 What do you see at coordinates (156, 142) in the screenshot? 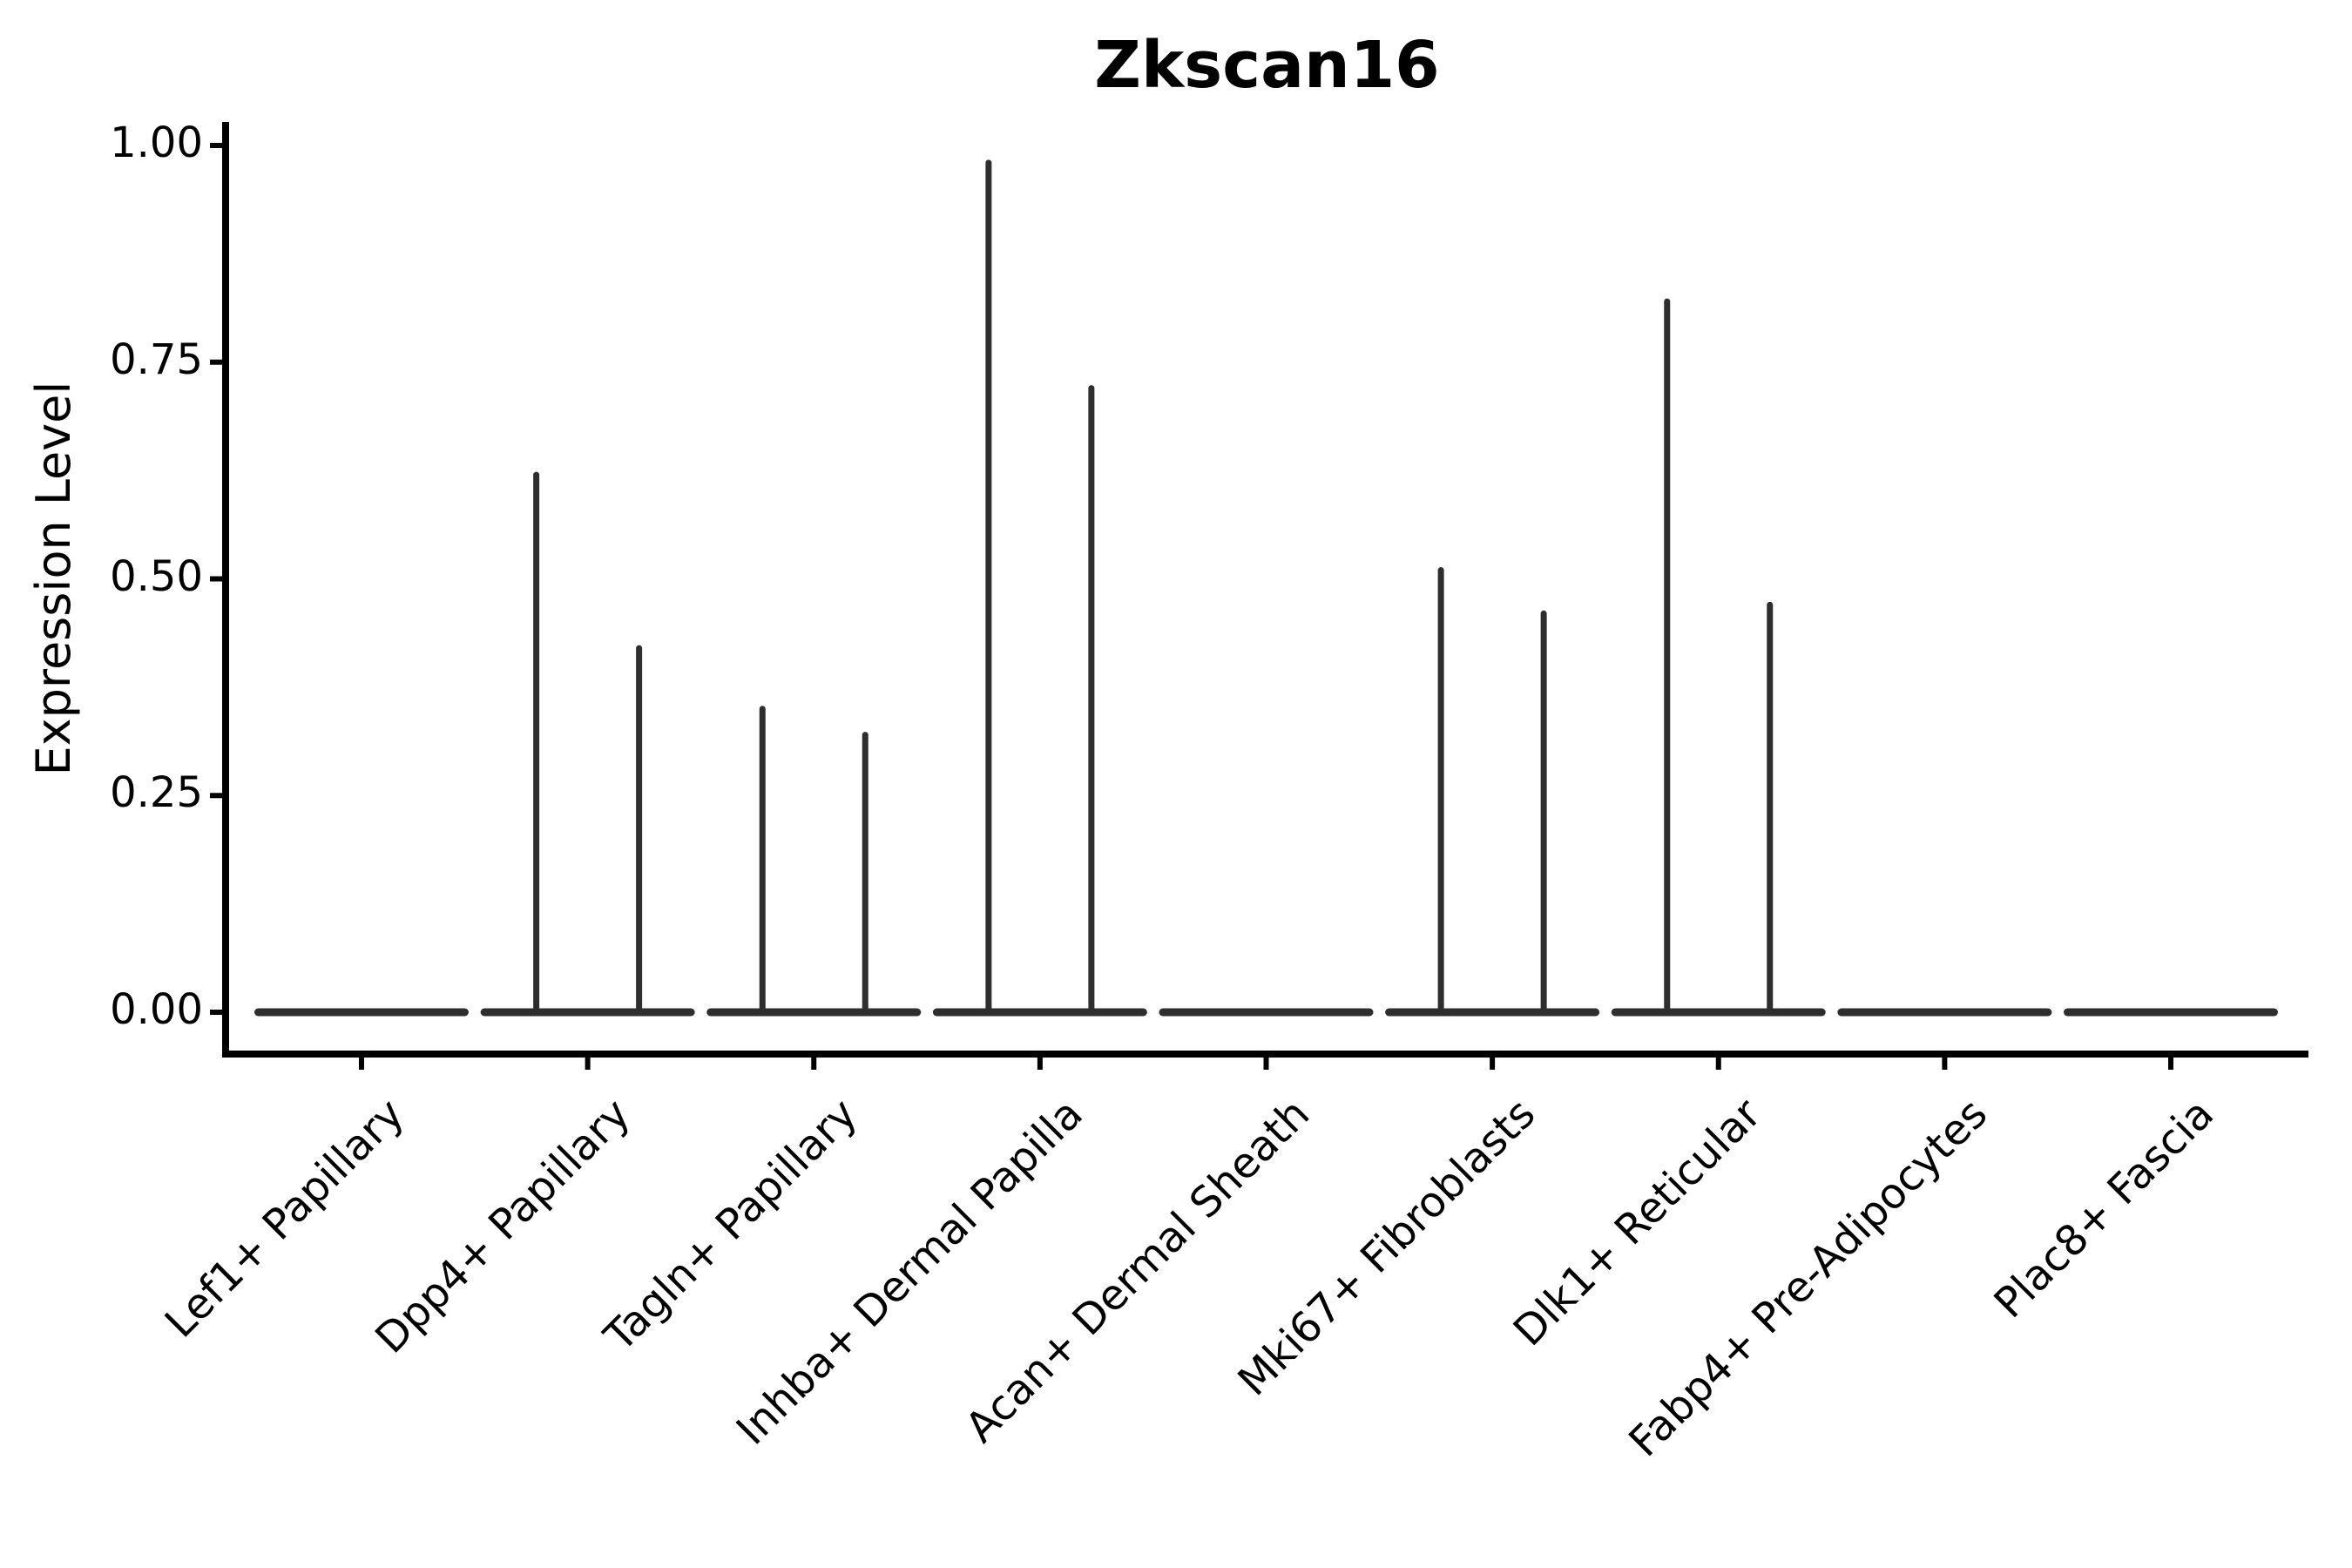
I see `y-tick-label: 1.00` at bounding box center [156, 142].